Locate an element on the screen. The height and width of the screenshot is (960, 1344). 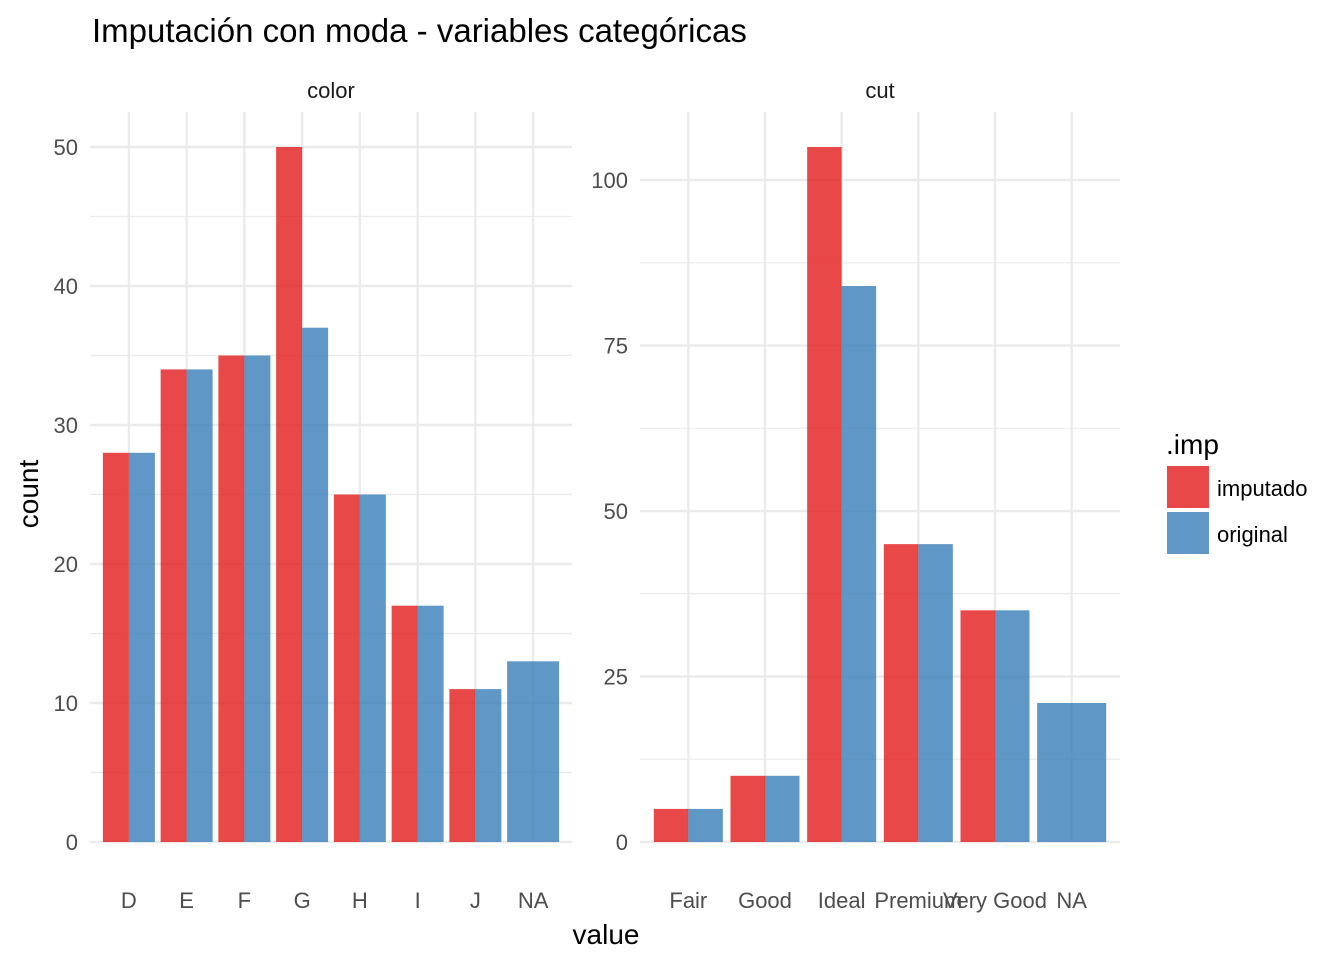
bar-original-ideal is located at coordinates (859, 564).